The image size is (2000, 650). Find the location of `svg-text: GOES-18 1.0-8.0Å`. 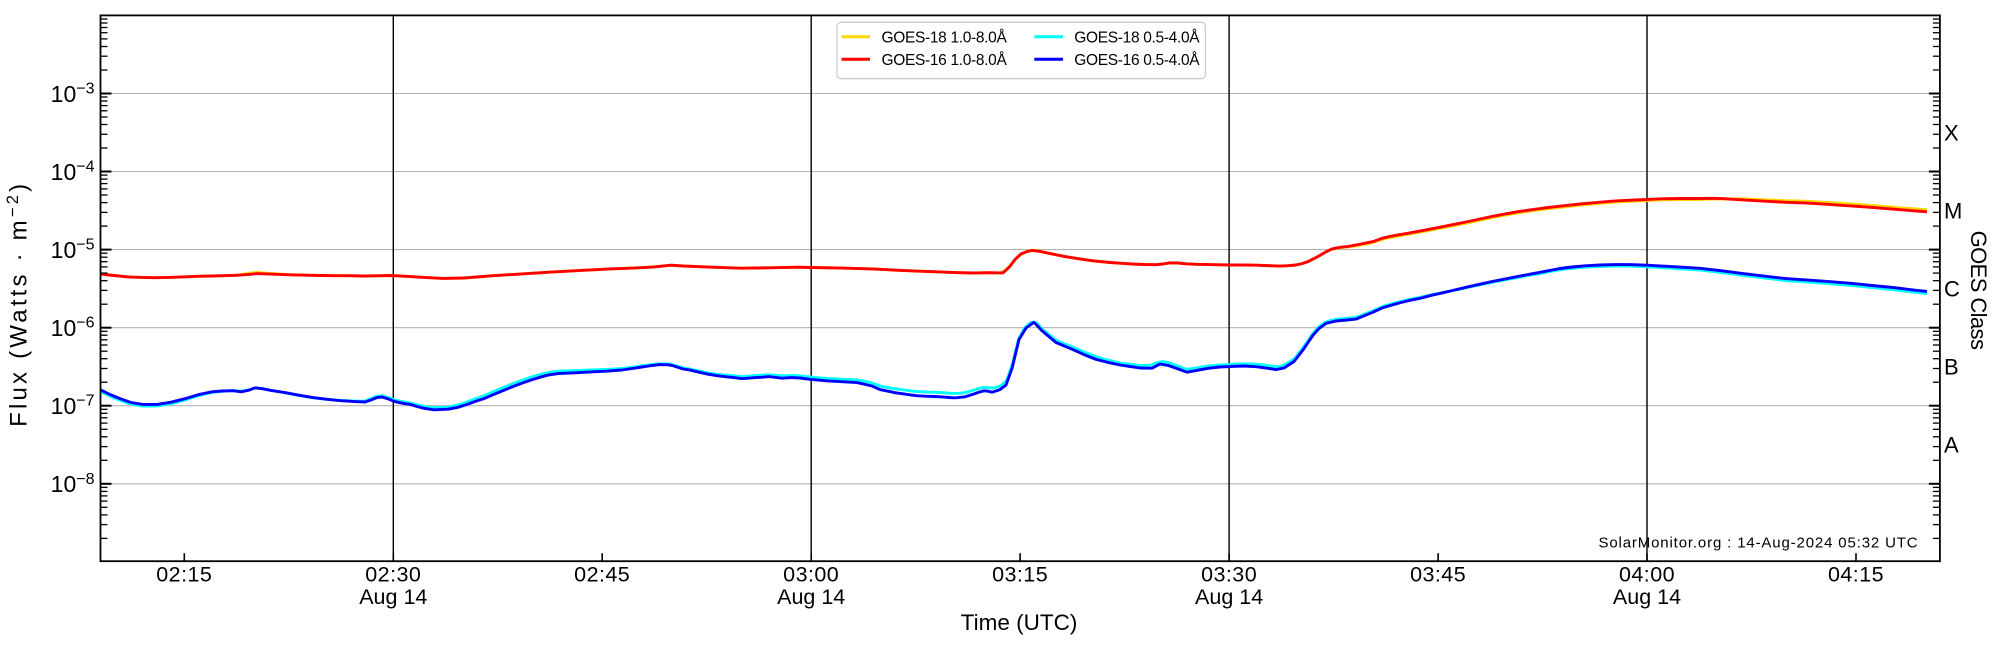

svg-text: GOES-18 1.0-8.0Å is located at coordinates (945, 37).